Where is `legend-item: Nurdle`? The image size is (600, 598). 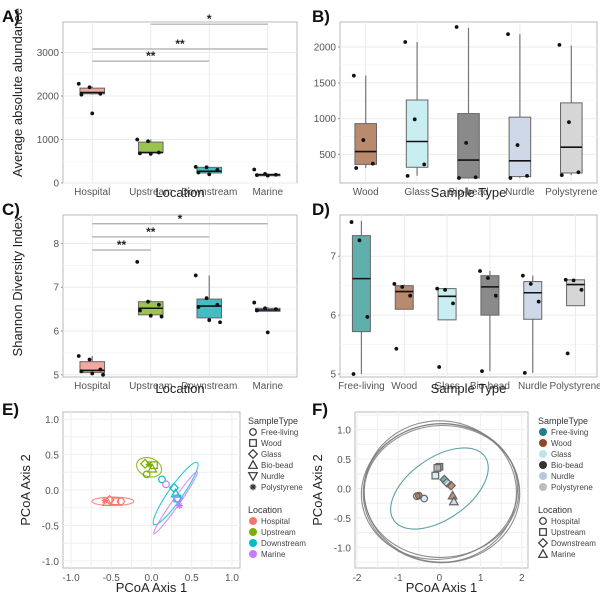
legend-item: Nurdle is located at coordinates (266, 477).